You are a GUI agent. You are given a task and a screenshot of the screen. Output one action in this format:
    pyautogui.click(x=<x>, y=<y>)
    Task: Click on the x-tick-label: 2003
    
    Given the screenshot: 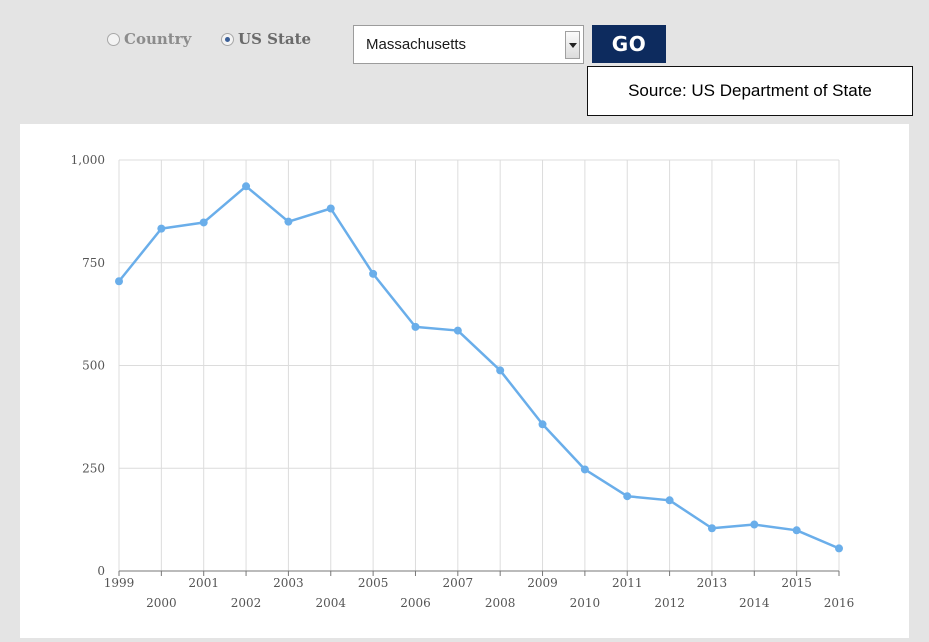 What is the action you would take?
    pyautogui.click(x=288, y=583)
    